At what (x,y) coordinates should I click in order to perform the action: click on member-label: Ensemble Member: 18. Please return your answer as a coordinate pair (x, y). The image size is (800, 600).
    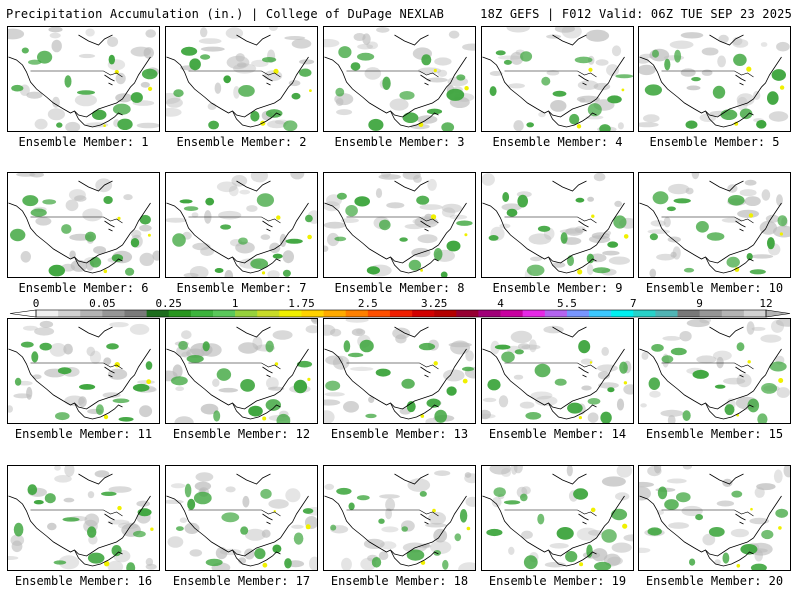
    Looking at the image, I should click on (399, 581).